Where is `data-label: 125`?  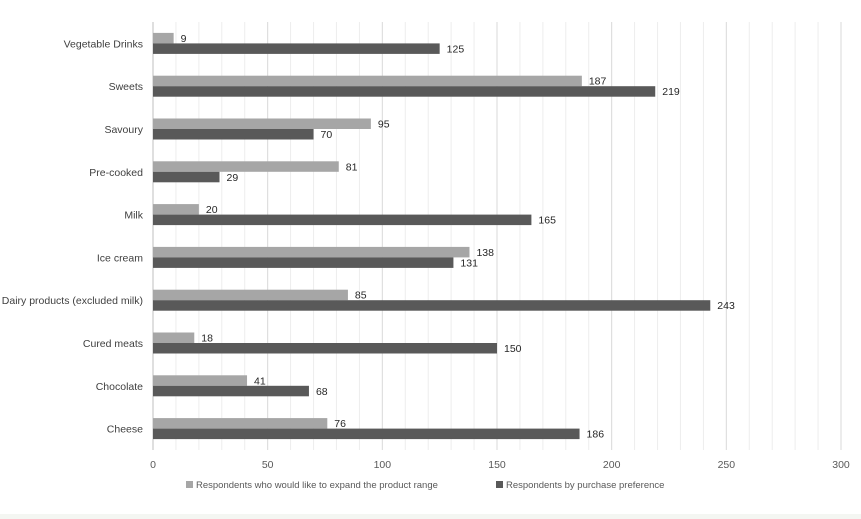
data-label: 125 is located at coordinates (456, 49).